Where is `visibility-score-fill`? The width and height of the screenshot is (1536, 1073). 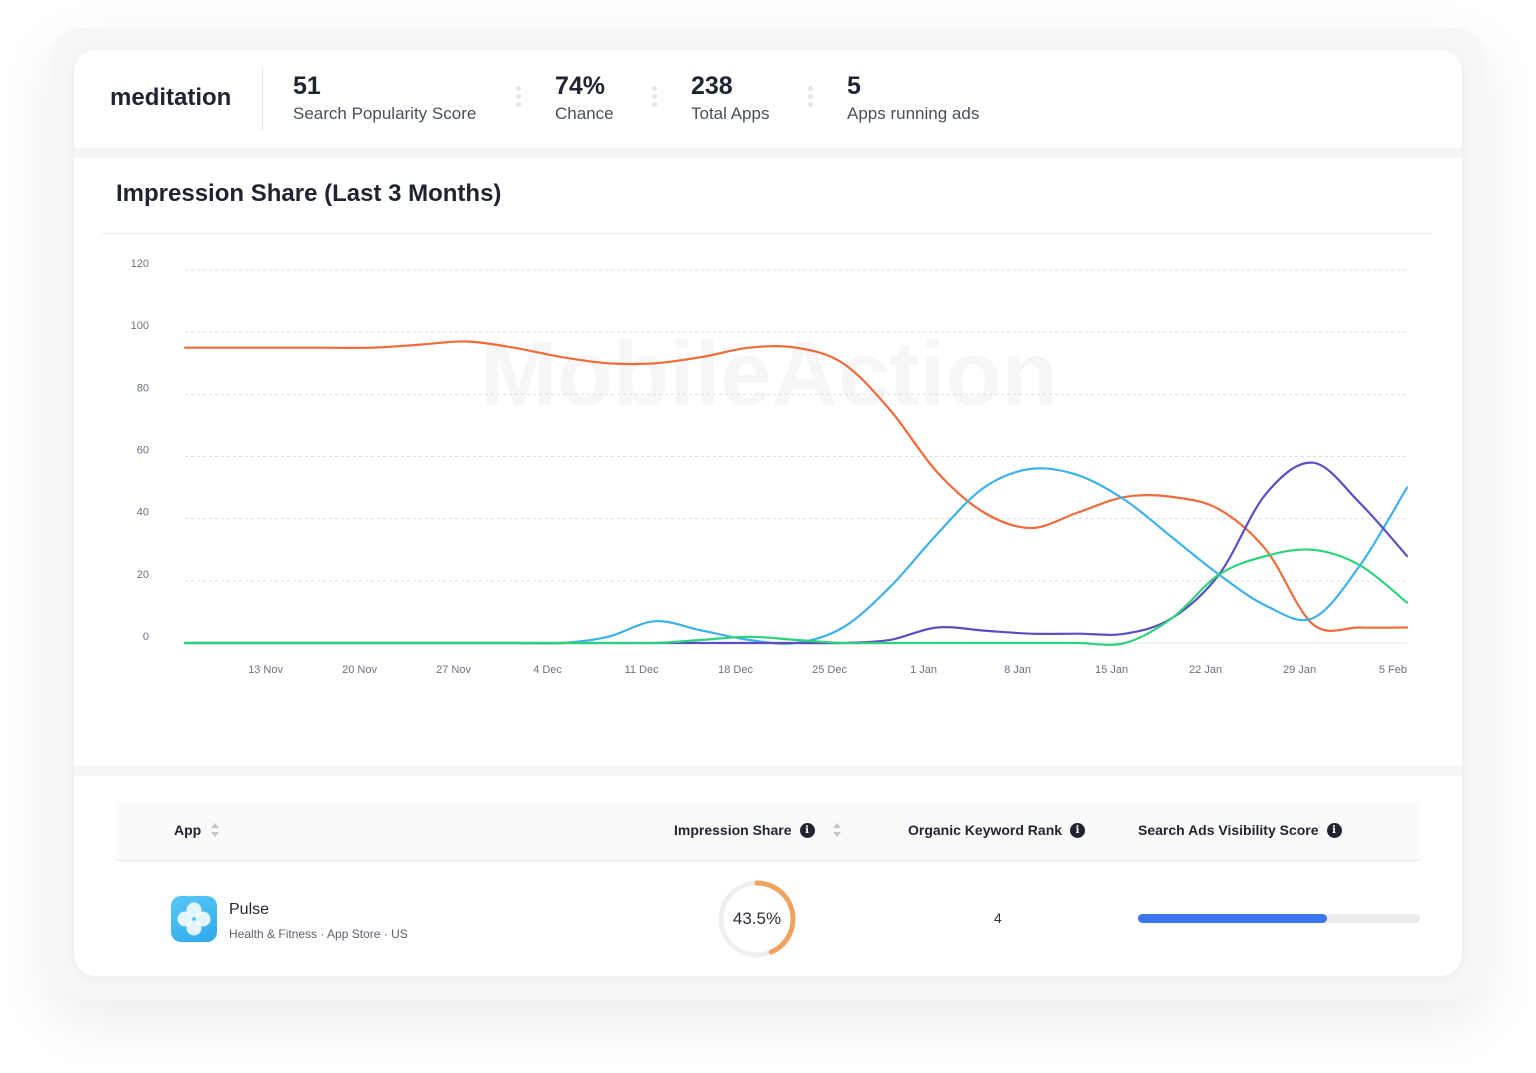 visibility-score-fill is located at coordinates (1232, 918).